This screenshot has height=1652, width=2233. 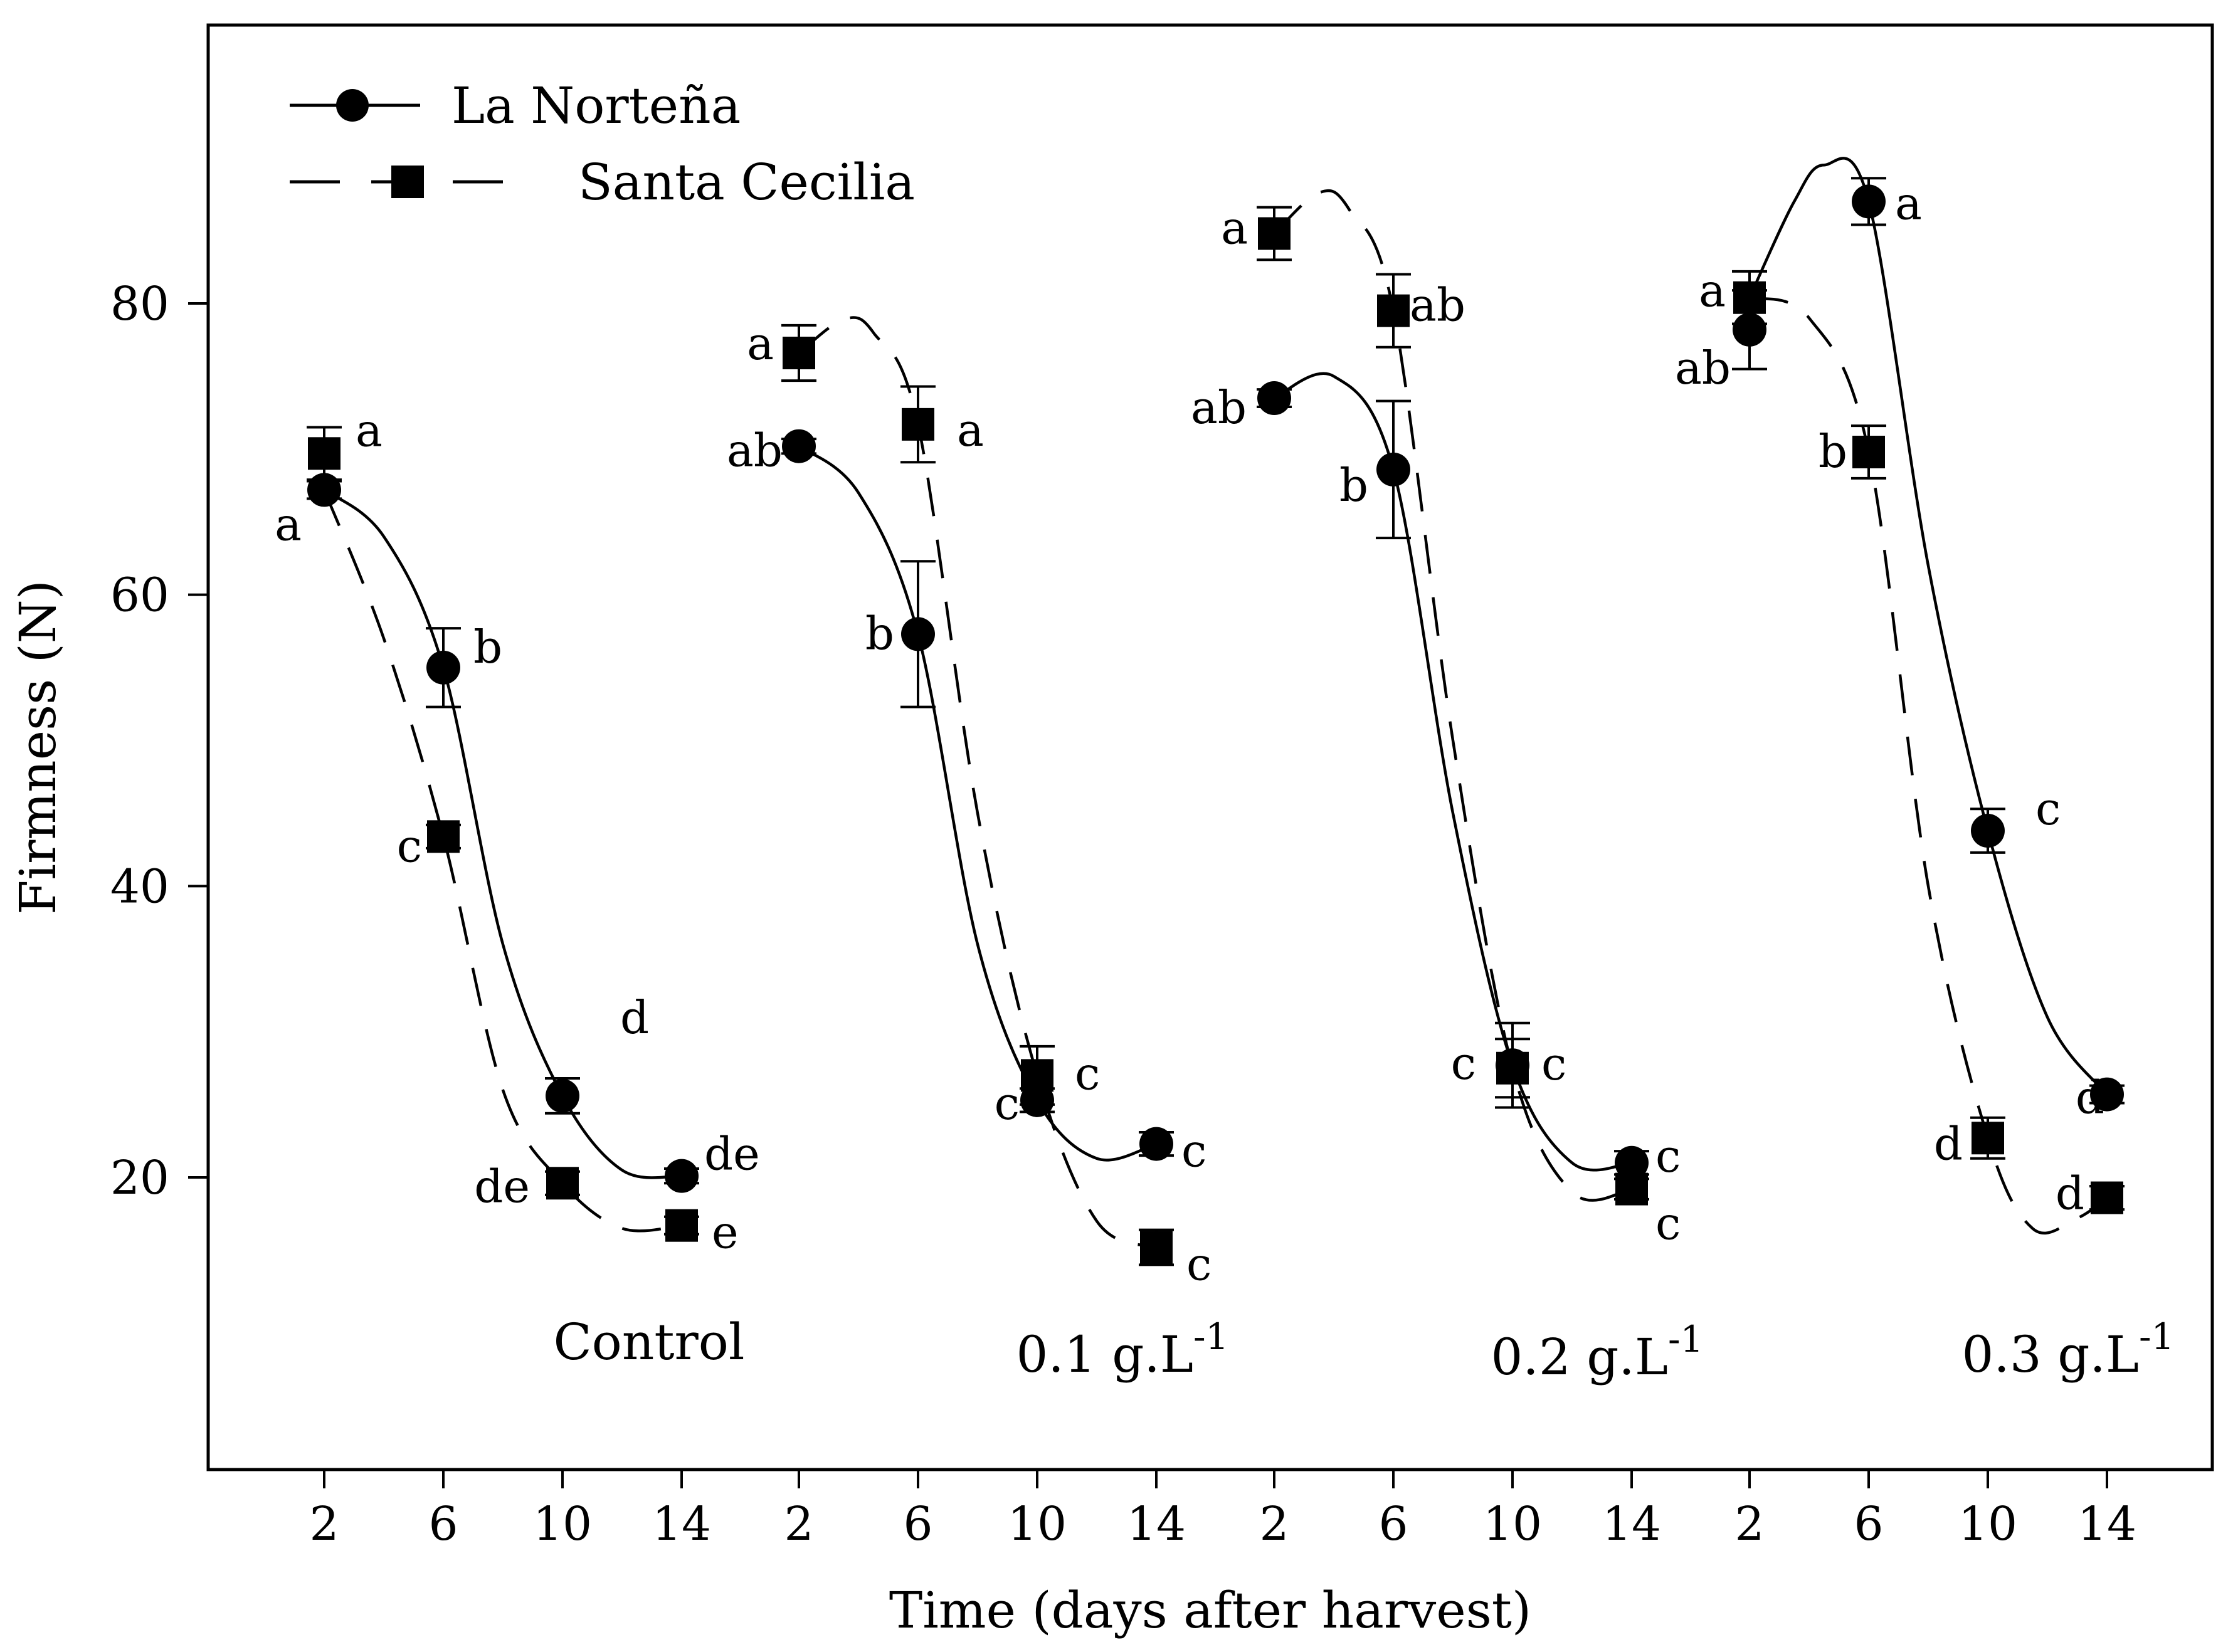 I want to click on significance-letter-santa-cecilia: b, so click(x=1833, y=451).